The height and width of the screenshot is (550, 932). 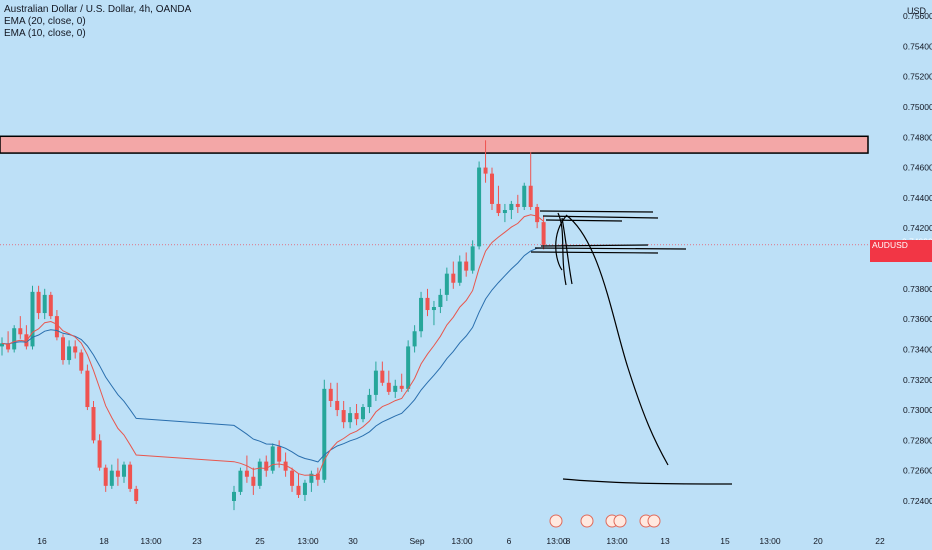 What do you see at coordinates (901, 251) in the screenshot?
I see `current-price-label: AUDUSD` at bounding box center [901, 251].